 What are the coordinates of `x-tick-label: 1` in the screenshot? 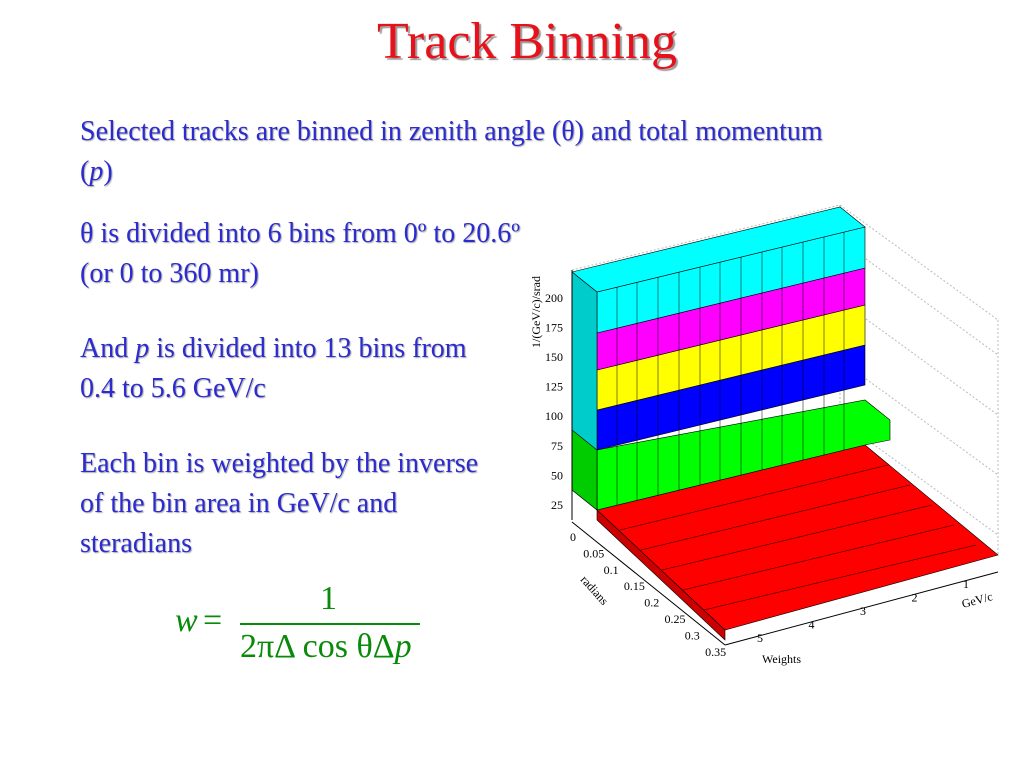 It's located at (966, 584).